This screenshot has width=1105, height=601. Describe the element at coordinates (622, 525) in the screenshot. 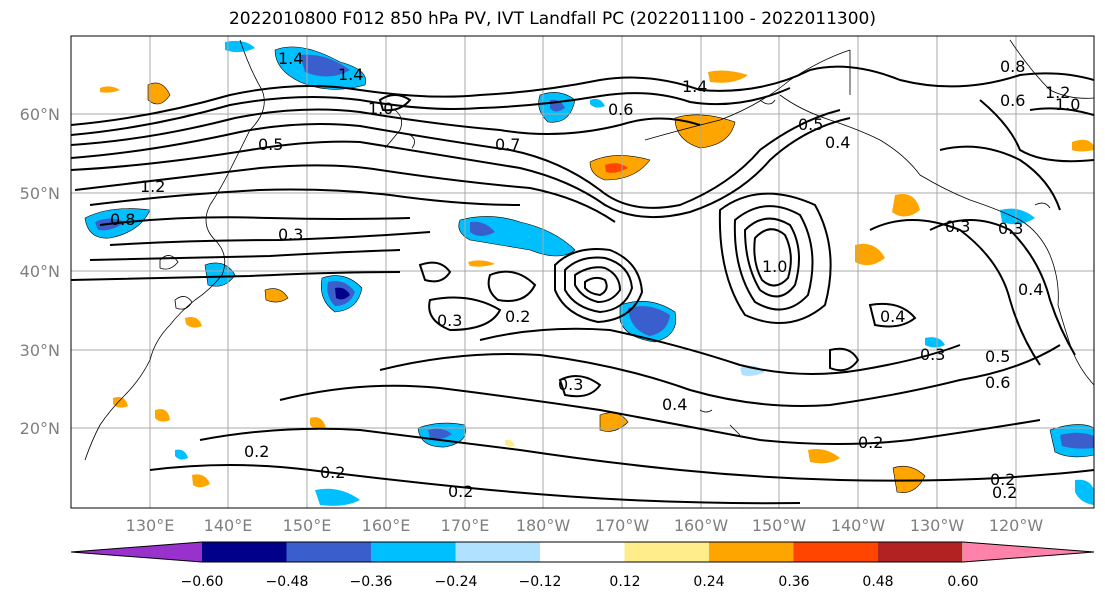

I see `lon-label: 170°W` at that location.